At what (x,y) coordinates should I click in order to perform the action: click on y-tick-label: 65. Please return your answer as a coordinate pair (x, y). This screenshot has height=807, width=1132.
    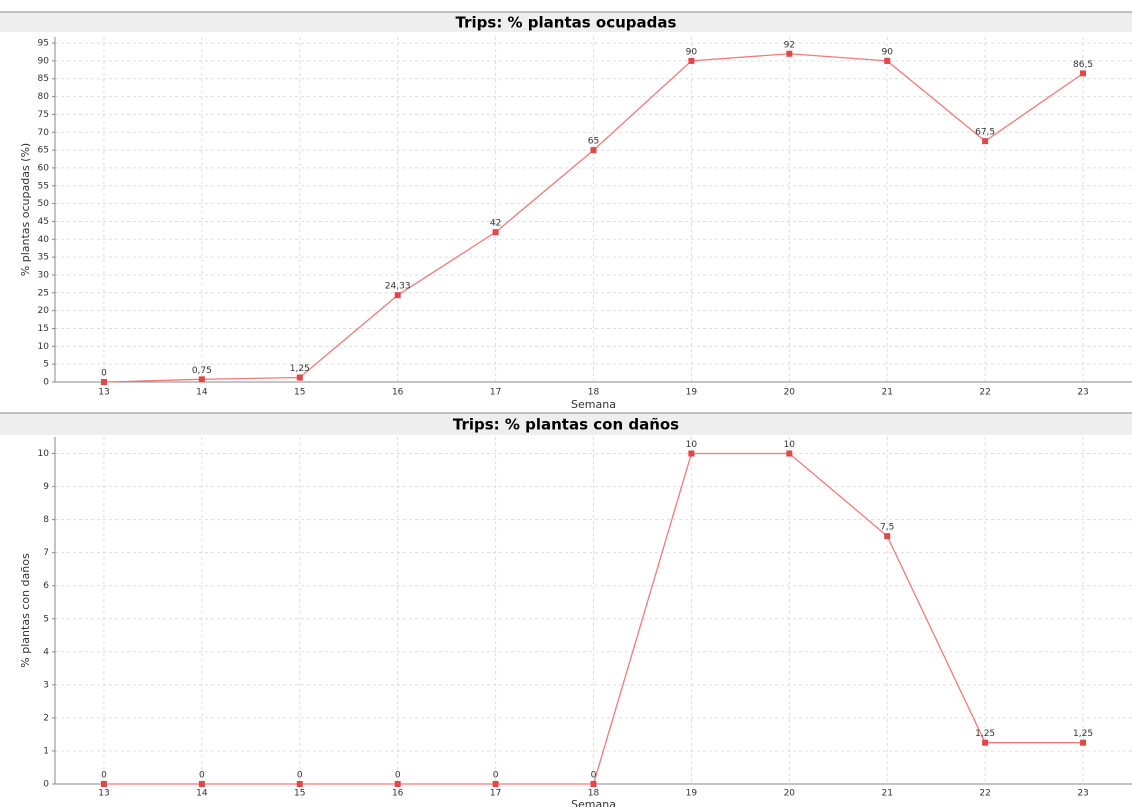
    Looking at the image, I should click on (43, 151).